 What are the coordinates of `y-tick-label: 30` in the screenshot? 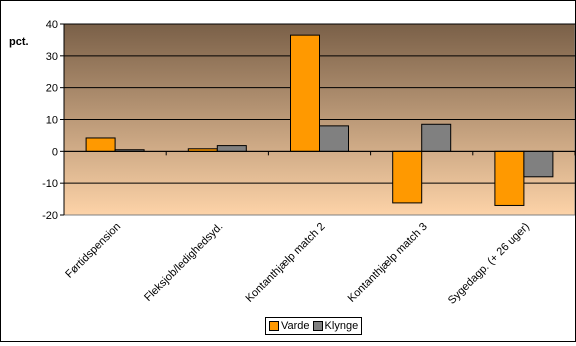 It's located at (52, 57).